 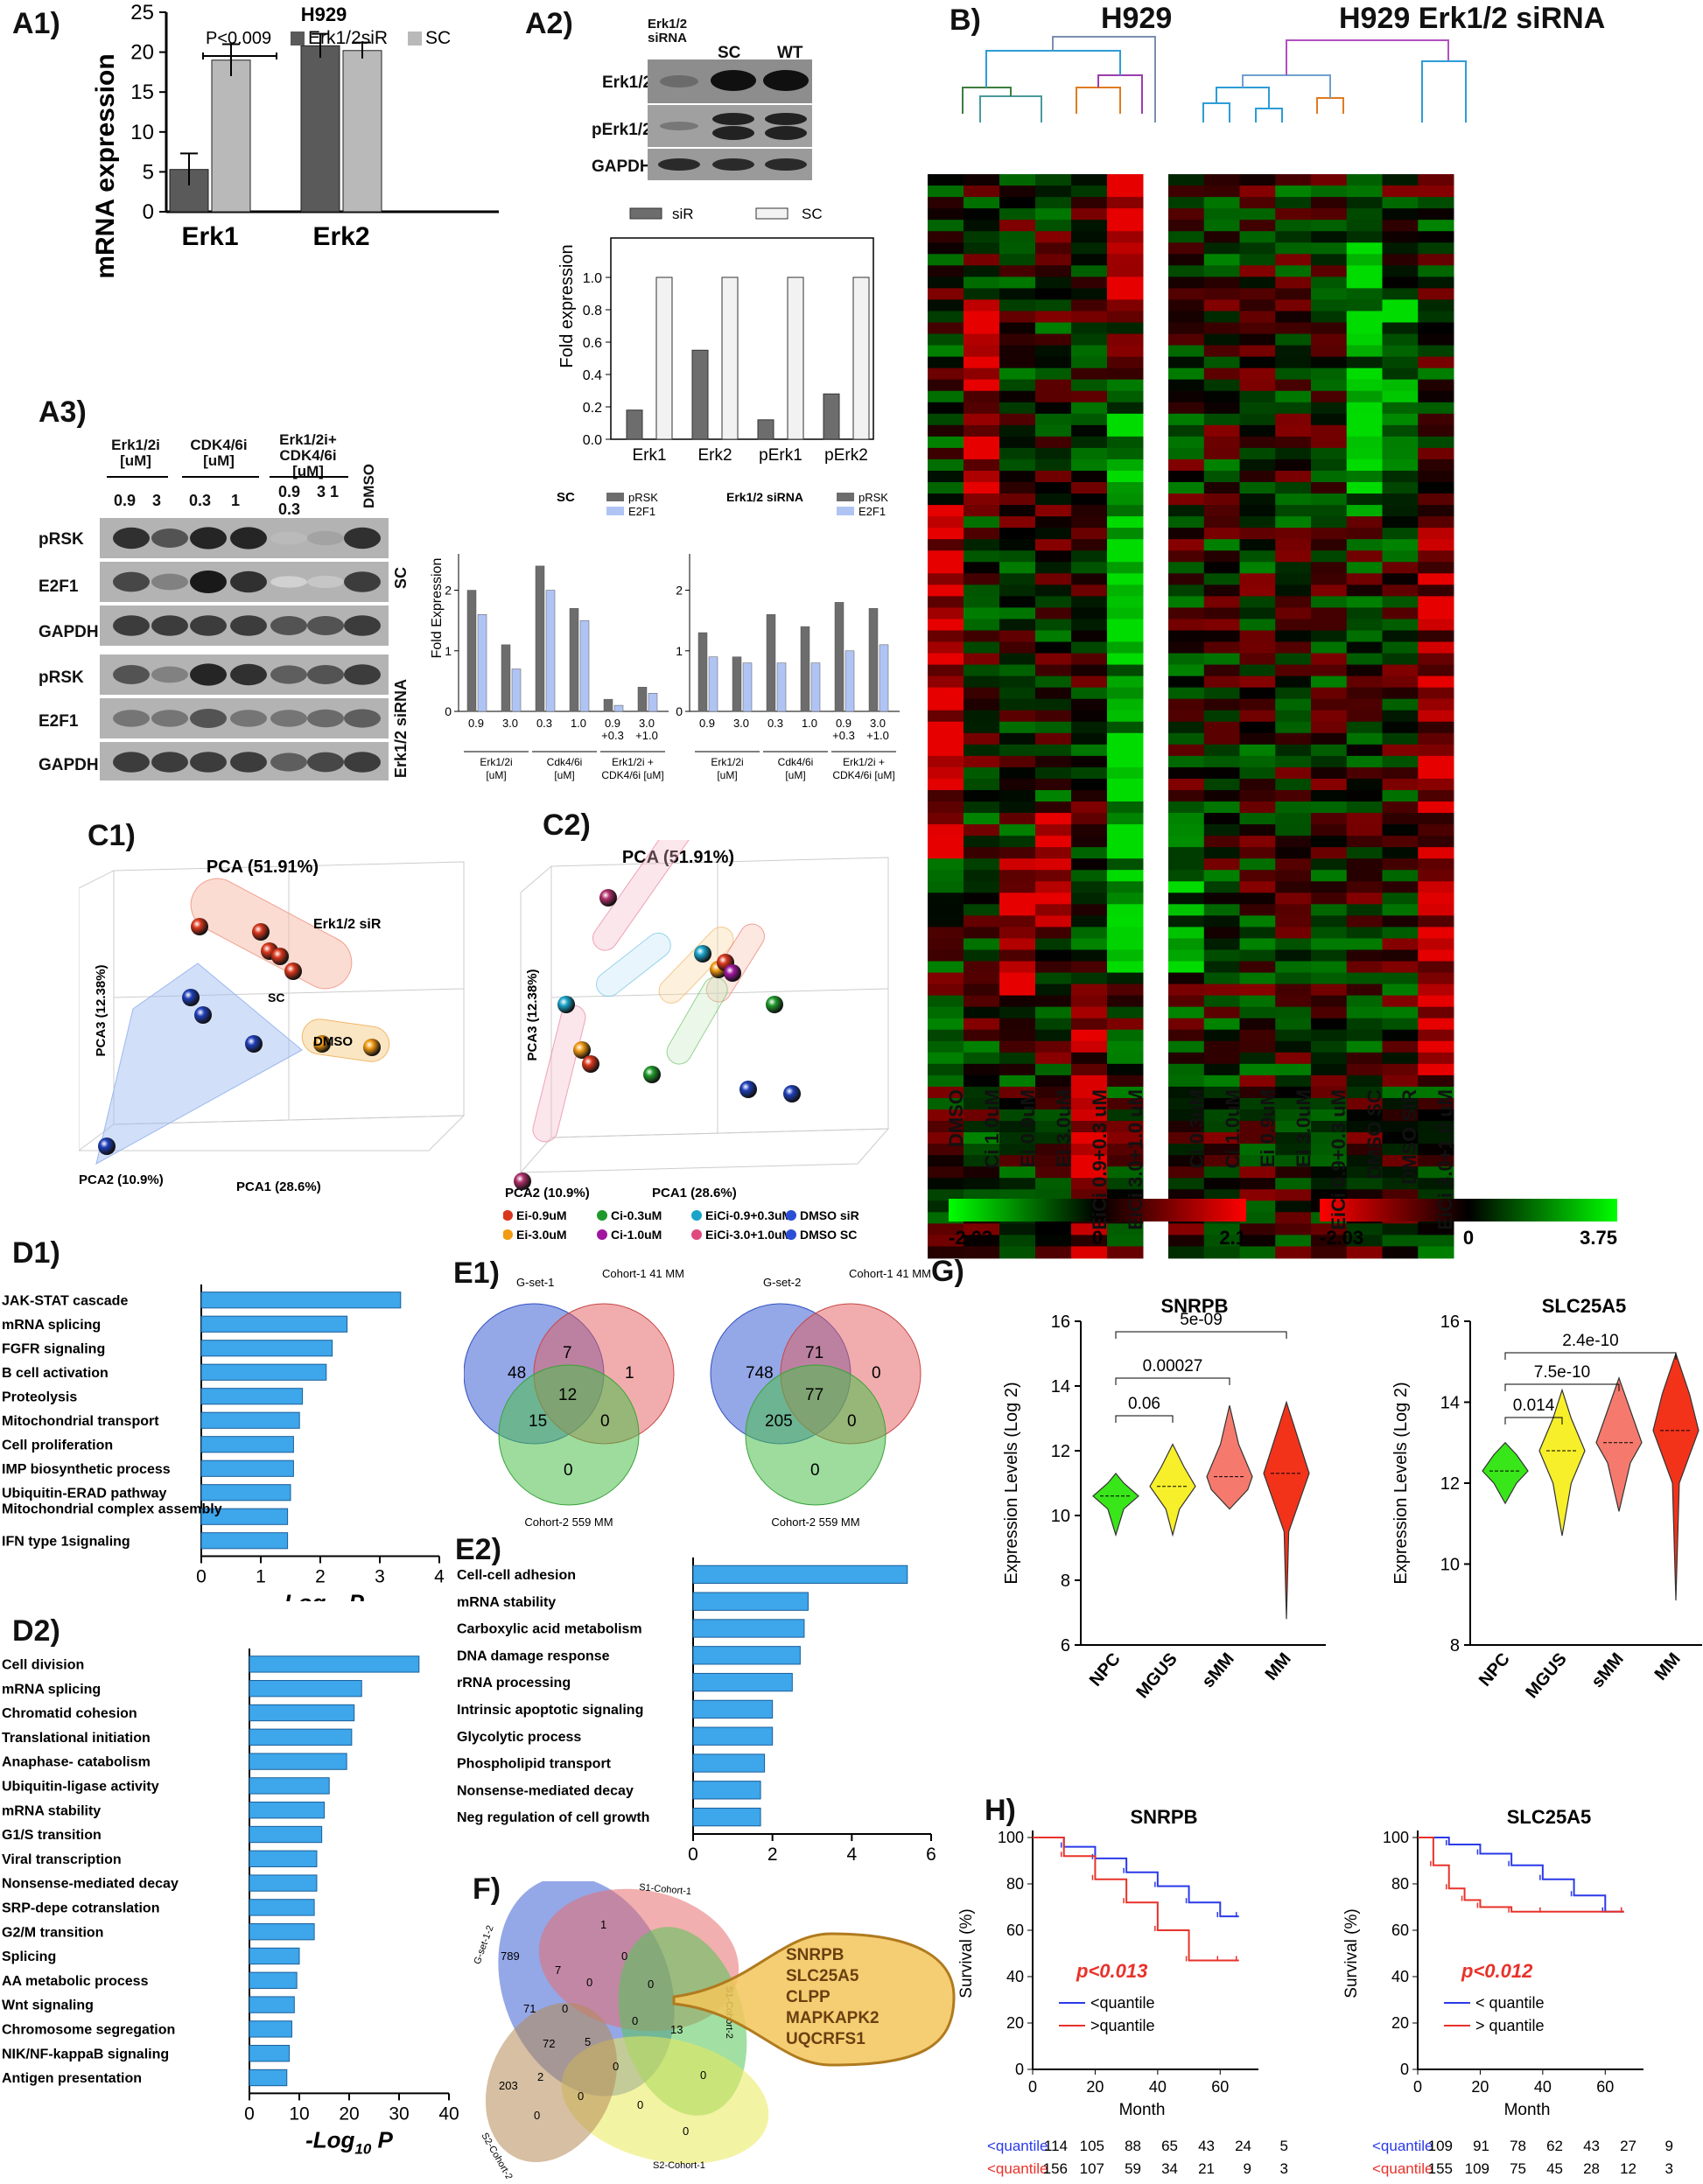 I want to click on panel-label-d2: D2), so click(x=36, y=1631).